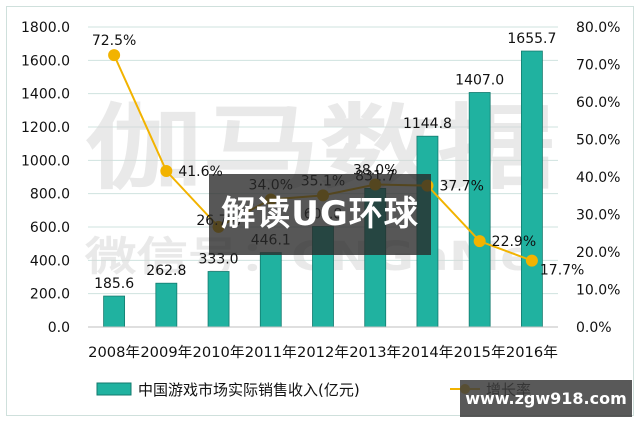  I want to click on right-y-tick: 10.0%, so click(598, 291).